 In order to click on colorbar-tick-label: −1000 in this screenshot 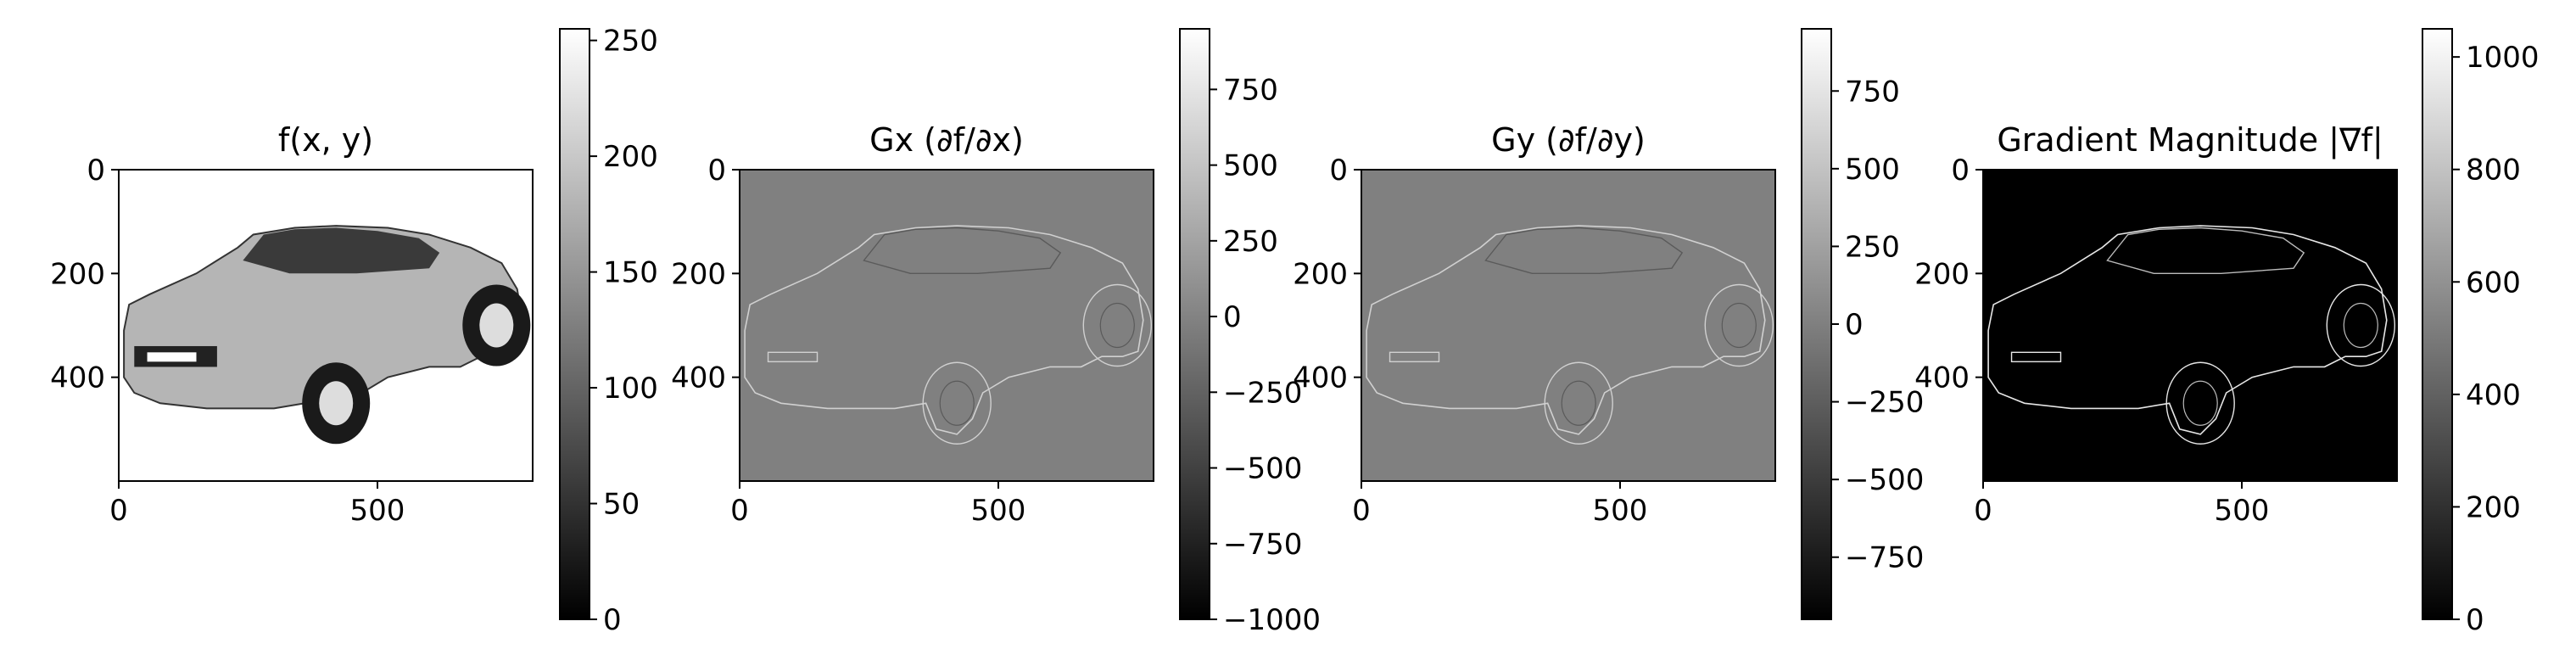, I will do `click(1272, 620)`.